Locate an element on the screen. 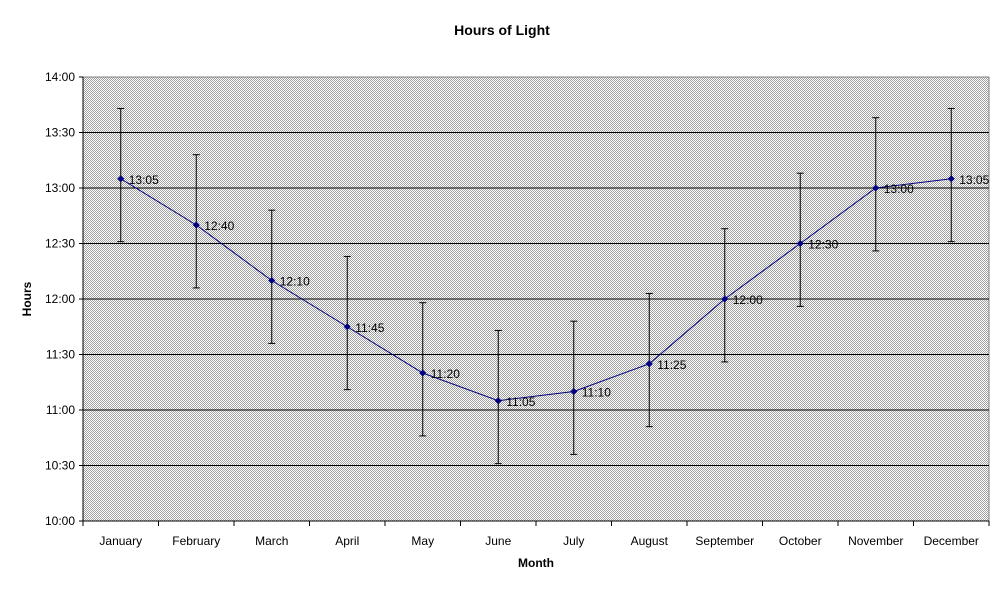 The width and height of the screenshot is (1005, 596). data-label: 12:10 is located at coordinates (295, 282).